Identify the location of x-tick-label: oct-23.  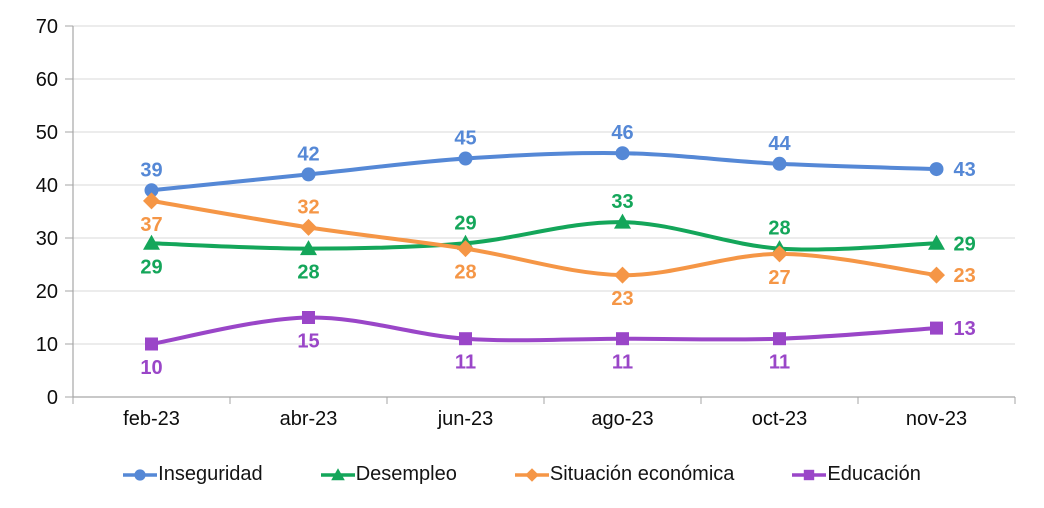
(780, 419).